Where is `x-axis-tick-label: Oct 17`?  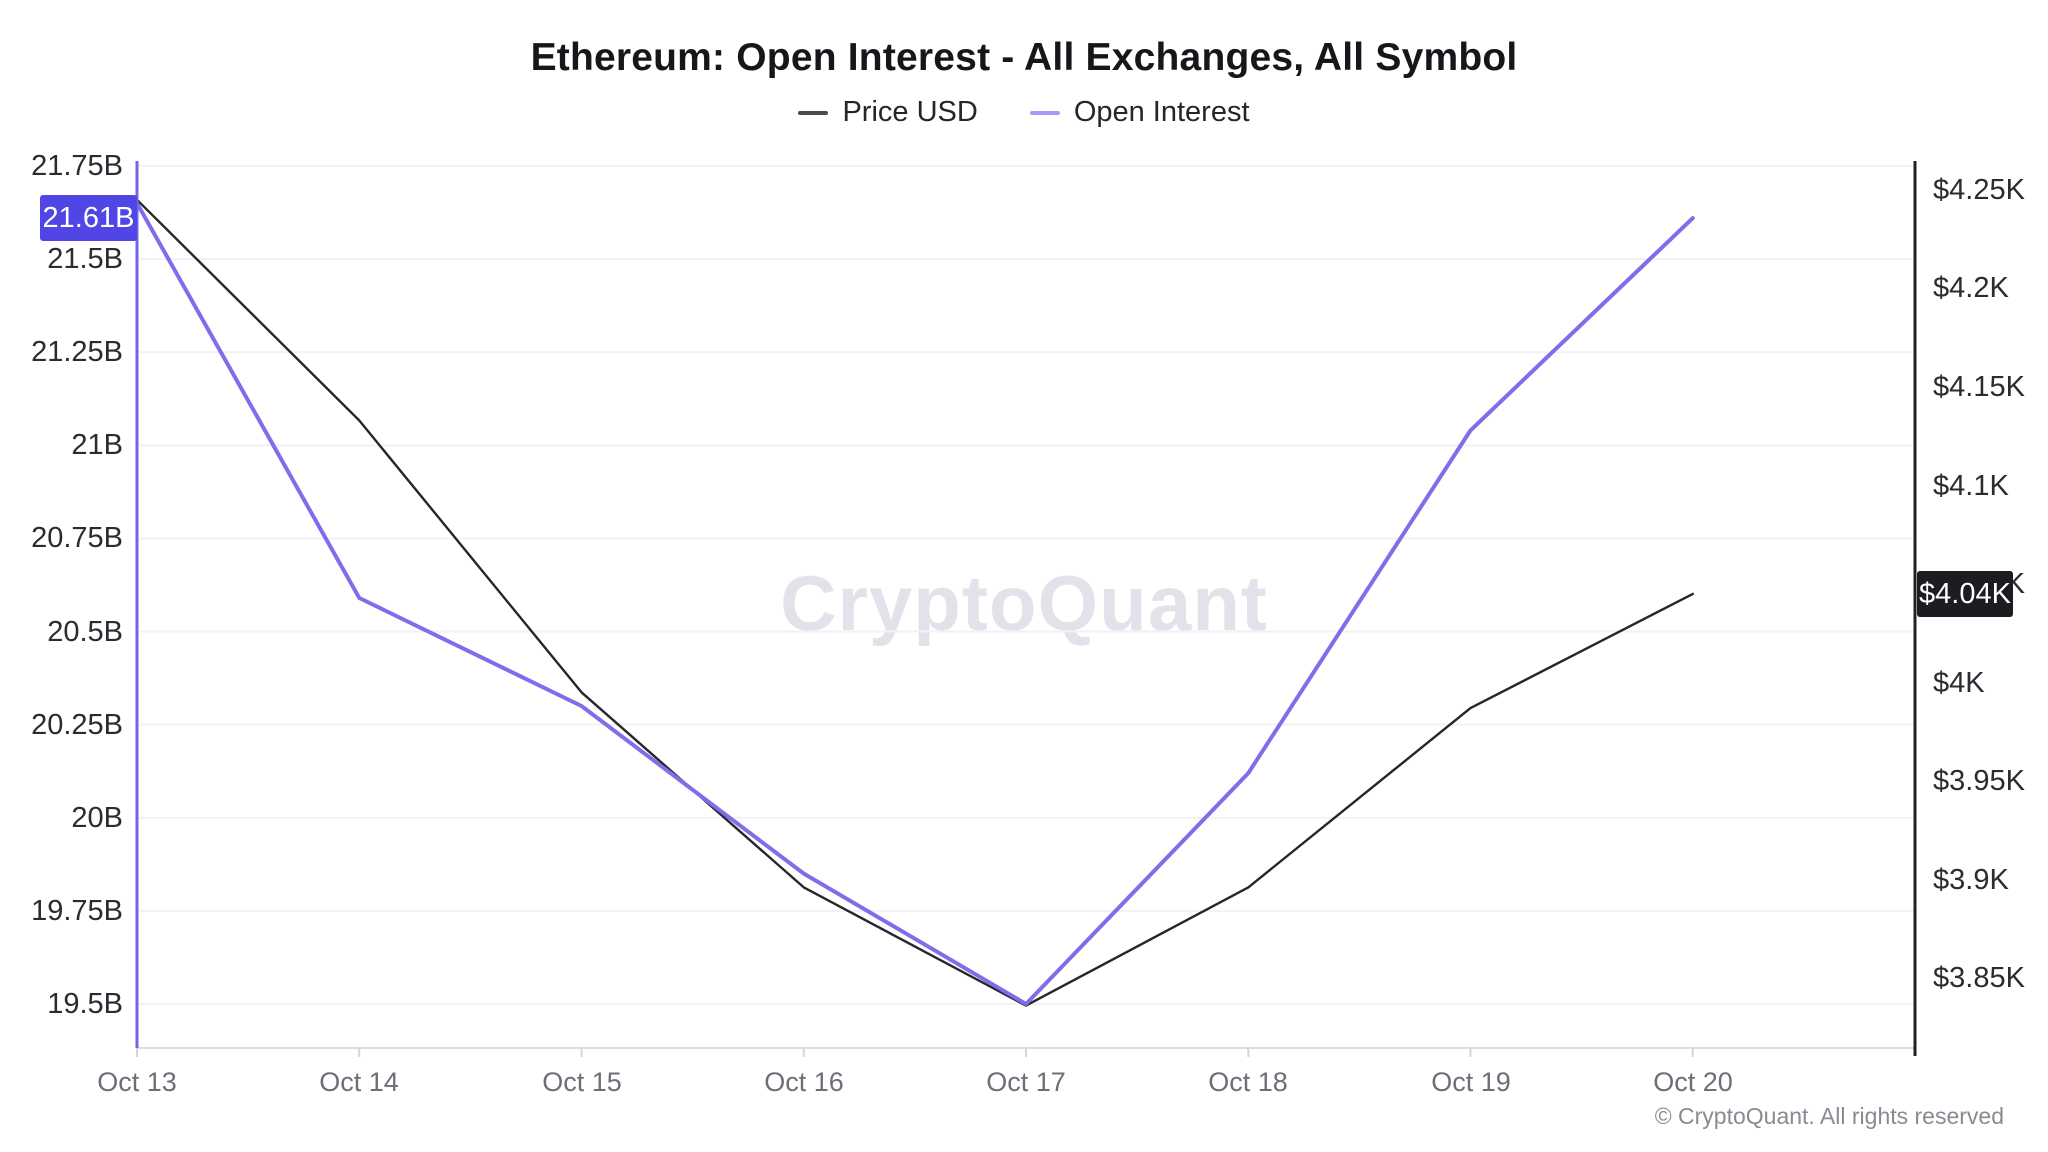 x-axis-tick-label: Oct 17 is located at coordinates (1026, 1082).